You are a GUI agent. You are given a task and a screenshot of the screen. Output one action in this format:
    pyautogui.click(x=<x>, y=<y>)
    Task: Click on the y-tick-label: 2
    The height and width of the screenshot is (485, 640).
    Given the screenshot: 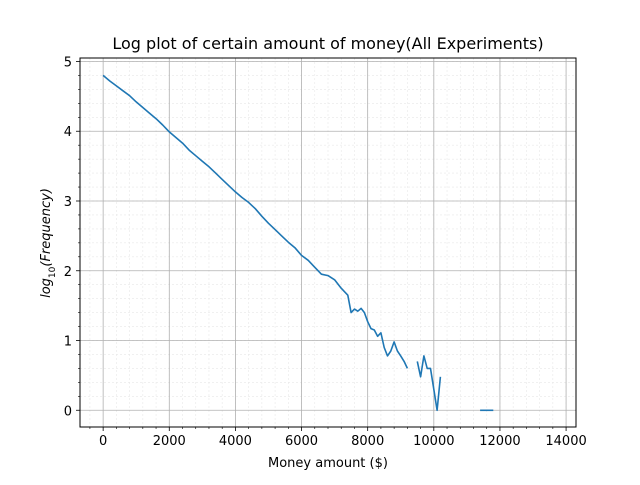 What is the action you would take?
    pyautogui.click(x=68, y=272)
    